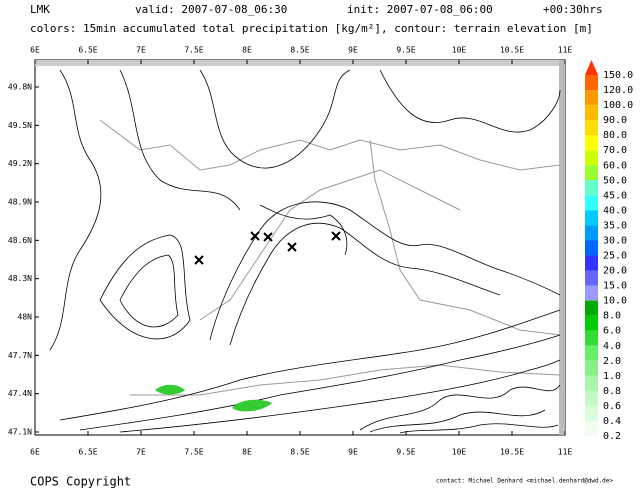 This screenshot has width=640, height=499. What do you see at coordinates (612, 391) in the screenshot?
I see `colorbar-label: 0.8` at bounding box center [612, 391].